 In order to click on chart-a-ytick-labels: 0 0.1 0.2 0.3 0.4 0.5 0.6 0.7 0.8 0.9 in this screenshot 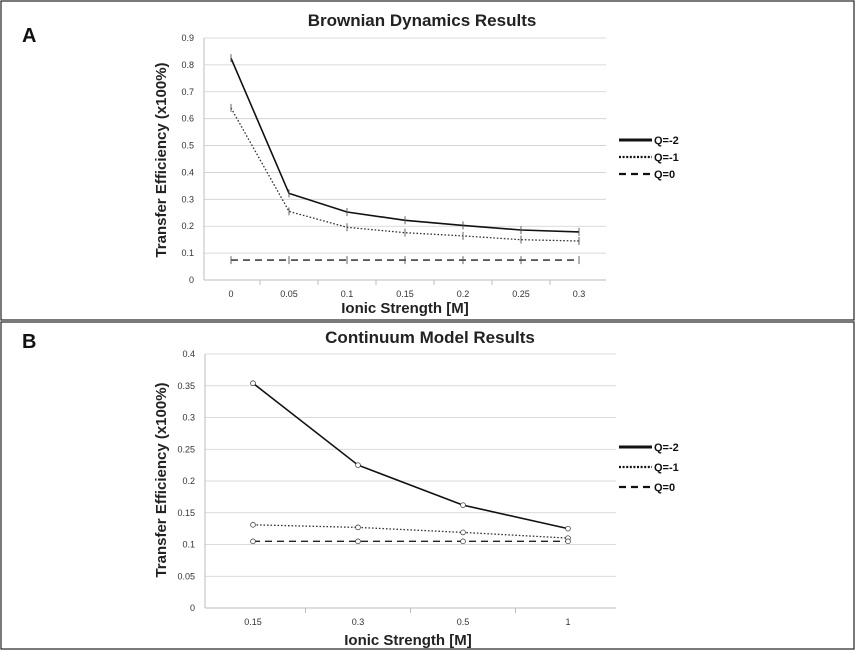, I will do `click(187, 159)`.